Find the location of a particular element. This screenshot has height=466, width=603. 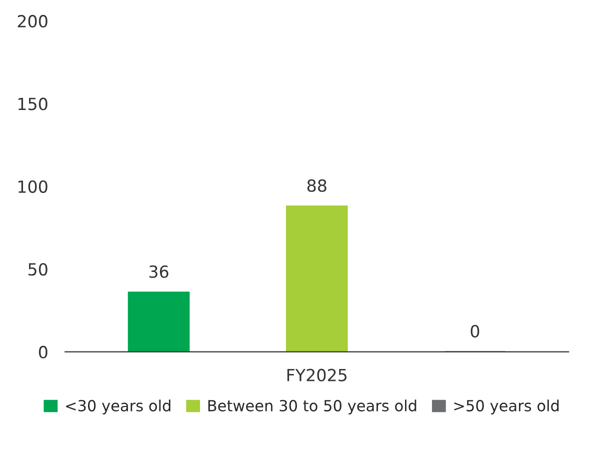

y-tick-label: 0 is located at coordinates (43, 352).